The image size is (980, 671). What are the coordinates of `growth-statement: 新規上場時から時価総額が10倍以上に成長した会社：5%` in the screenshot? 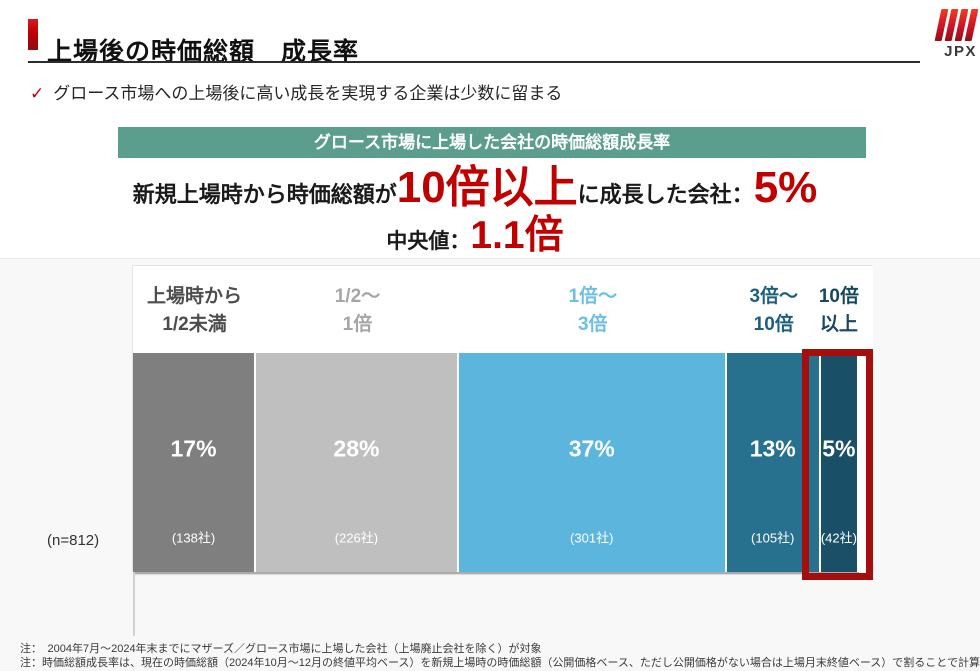 It's located at (475, 191).